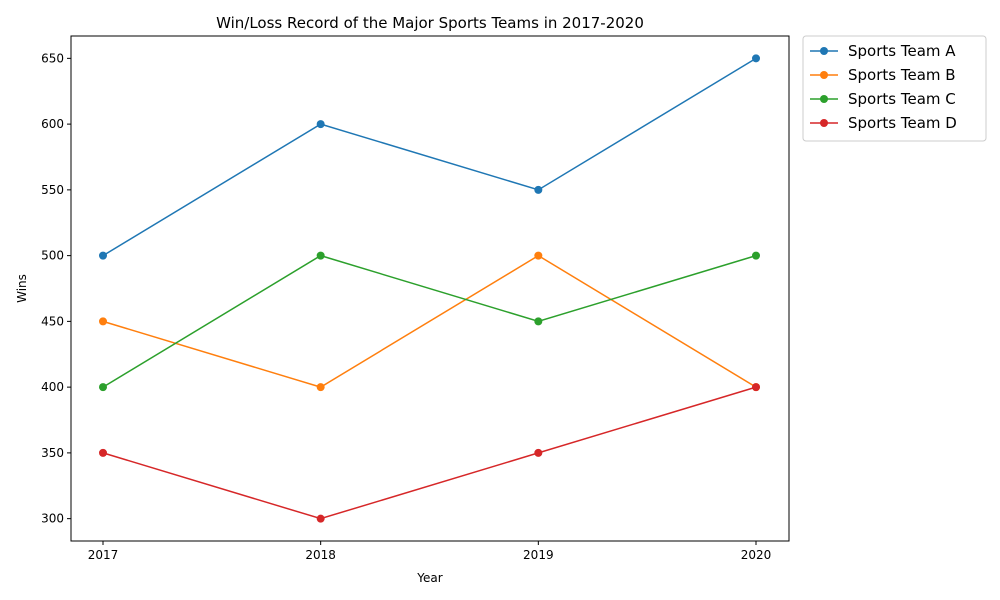  What do you see at coordinates (52, 519) in the screenshot?
I see `y-tick-label: 300` at bounding box center [52, 519].